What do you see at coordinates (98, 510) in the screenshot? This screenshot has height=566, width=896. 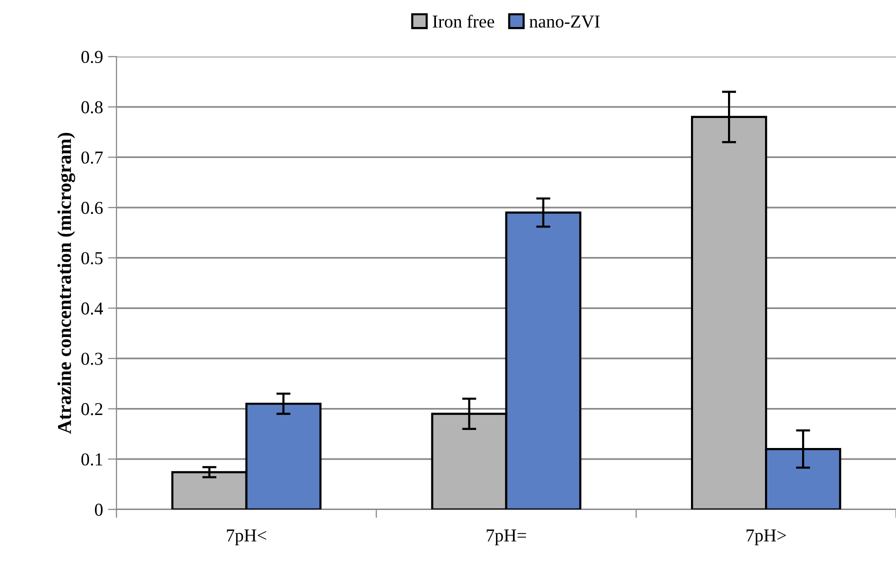 I see `y-tick-label: 0` at bounding box center [98, 510].